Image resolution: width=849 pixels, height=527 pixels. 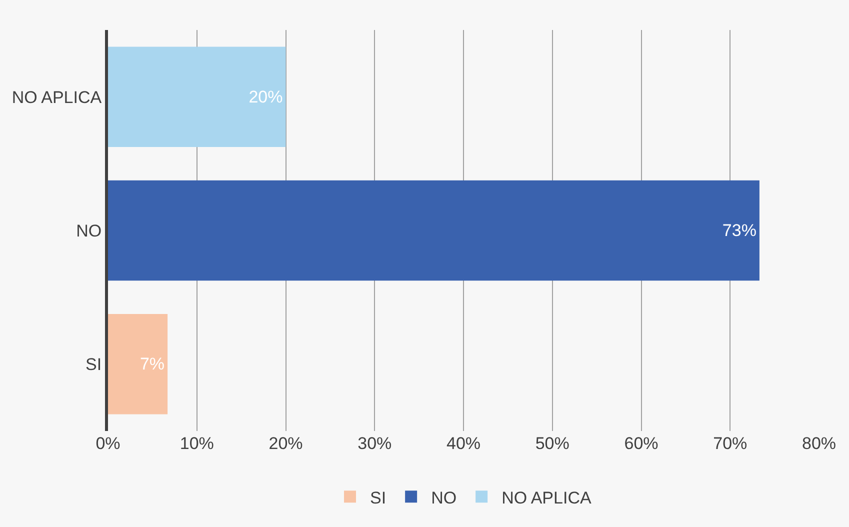 What do you see at coordinates (819, 443) in the screenshot?
I see `x-tick-label: 80%` at bounding box center [819, 443].